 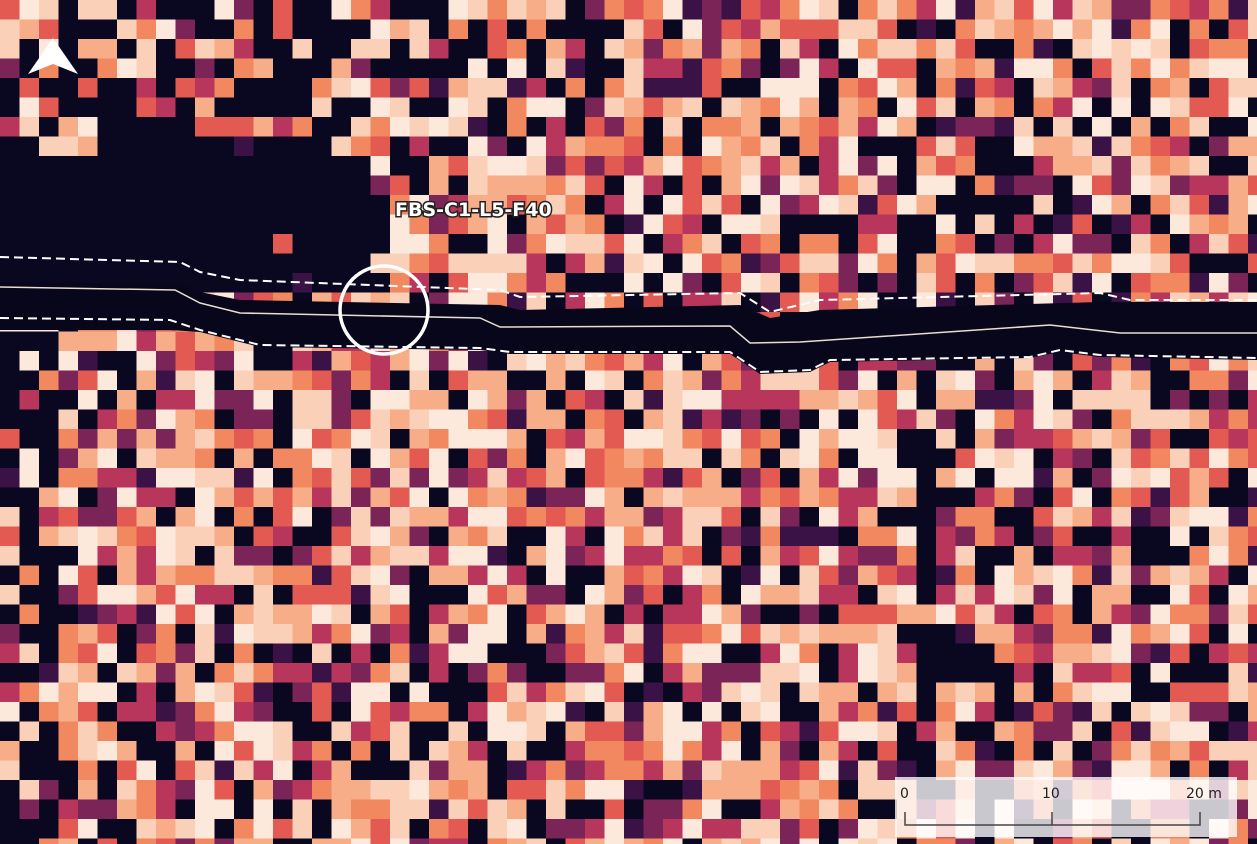 What do you see at coordinates (53, 56) in the screenshot?
I see `north-arrow` at bounding box center [53, 56].